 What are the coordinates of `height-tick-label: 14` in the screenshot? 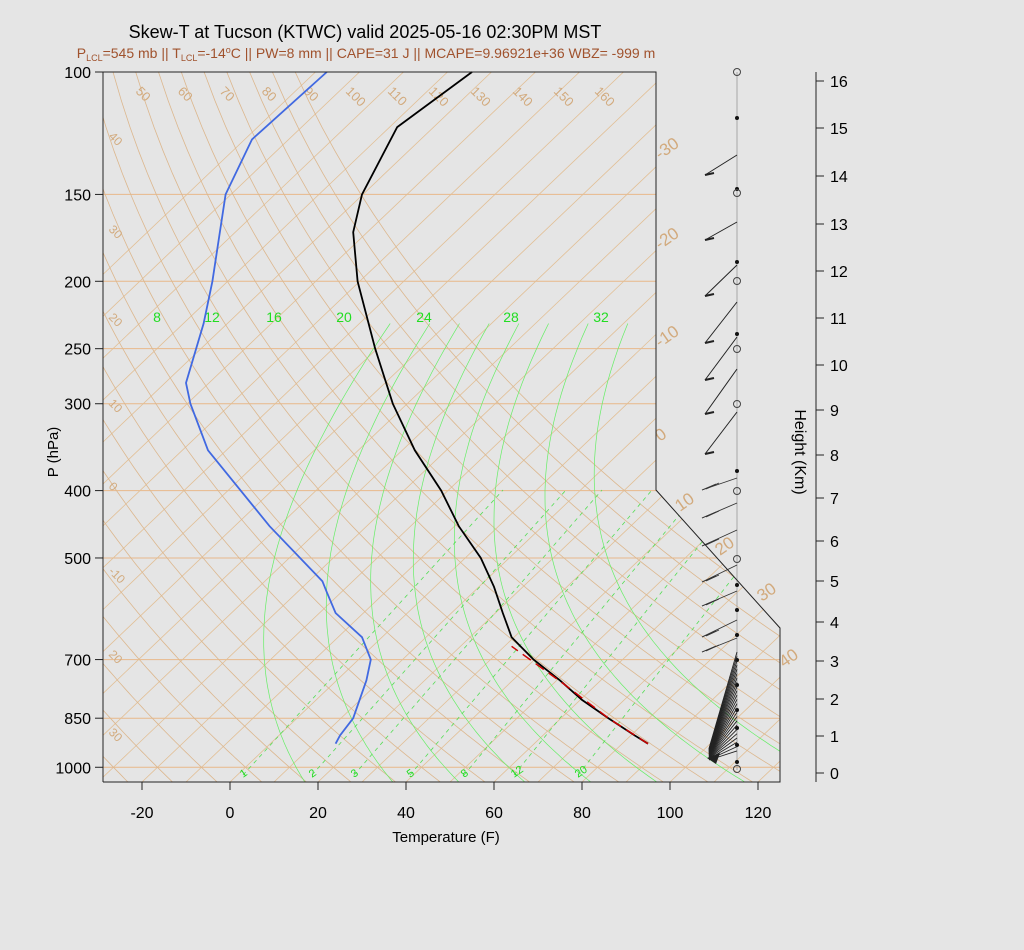 It's located at (839, 177).